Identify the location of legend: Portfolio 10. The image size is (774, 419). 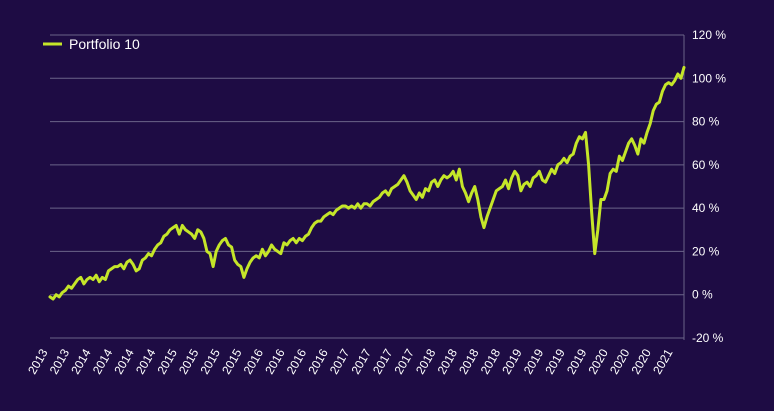
(91, 44).